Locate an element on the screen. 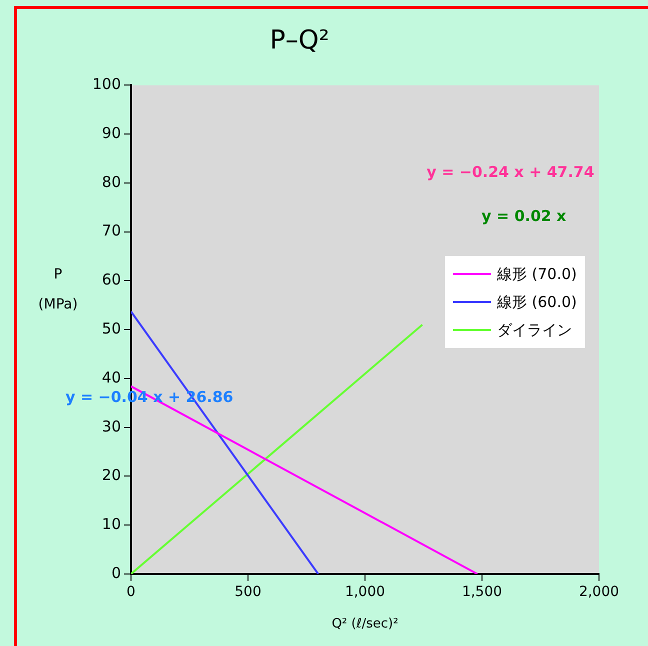 This screenshot has width=648, height=646. legend-label: ダイライン is located at coordinates (534, 330).